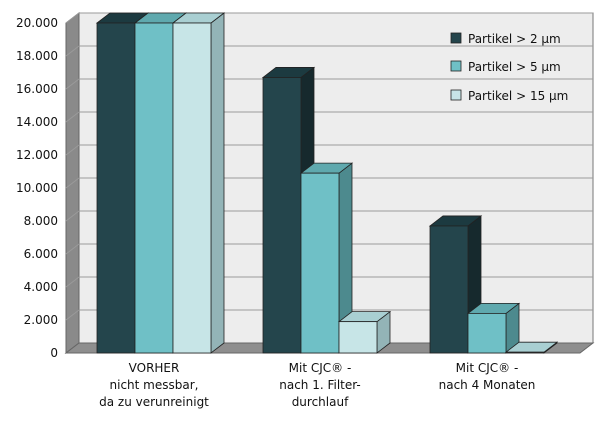 The height and width of the screenshot is (444, 600). I want to click on y-tick-label: 20.000, so click(37, 23).